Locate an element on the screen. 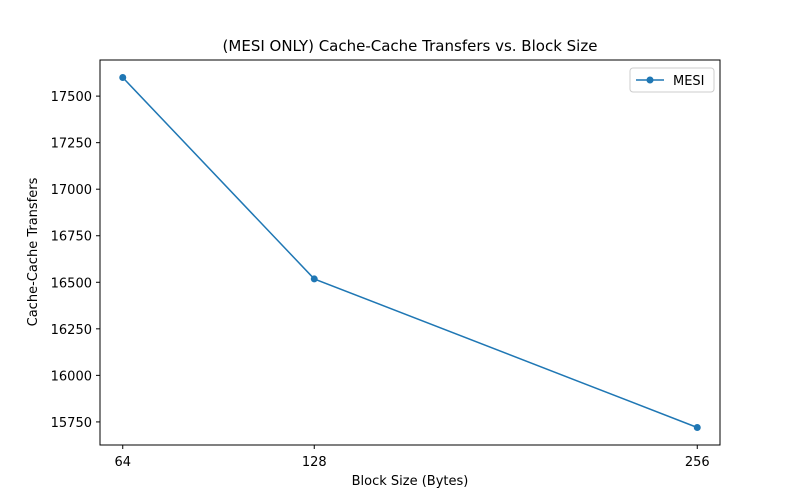  y-tick-label: 16250 is located at coordinates (71, 330).